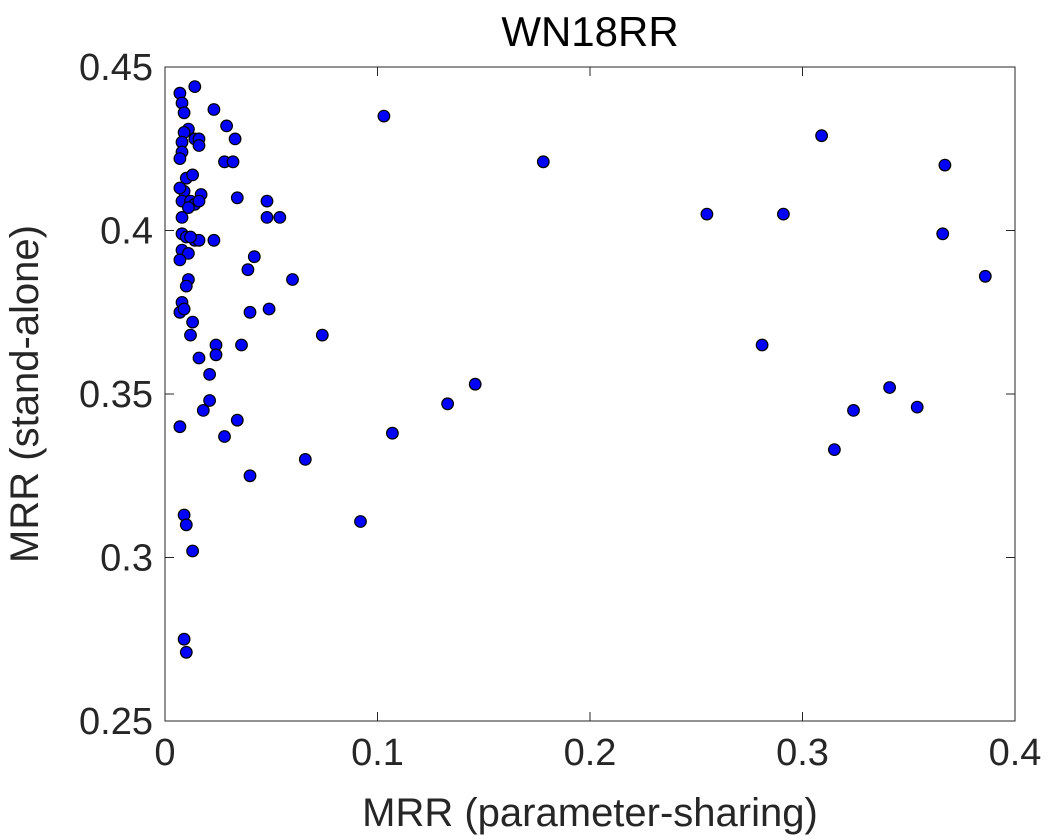  Describe the element at coordinates (589, 31) in the screenshot. I see `chart-title: WN18RR` at that location.